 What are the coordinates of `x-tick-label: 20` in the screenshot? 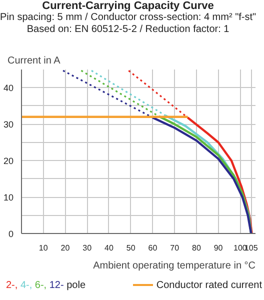 It's located at (65, 248).